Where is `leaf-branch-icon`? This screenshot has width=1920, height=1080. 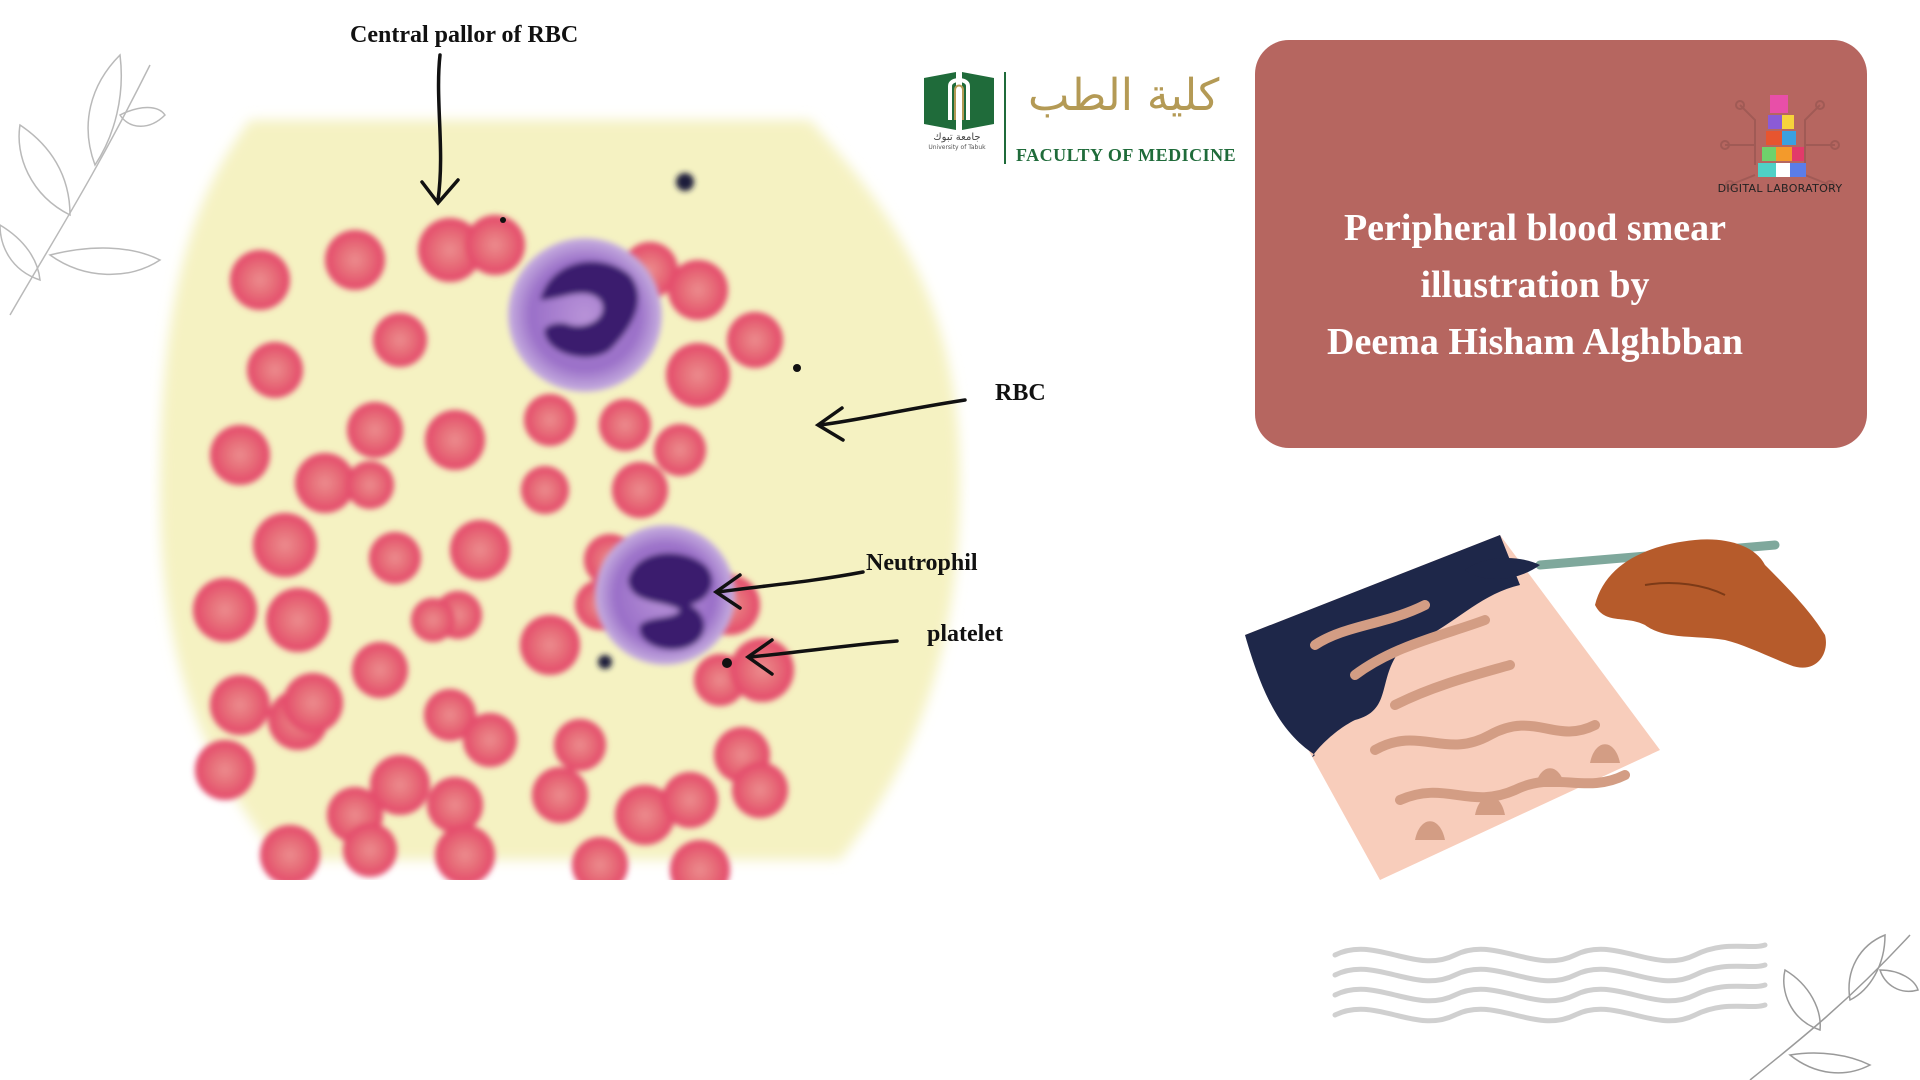 leaf-branch-icon is located at coordinates (83, 184).